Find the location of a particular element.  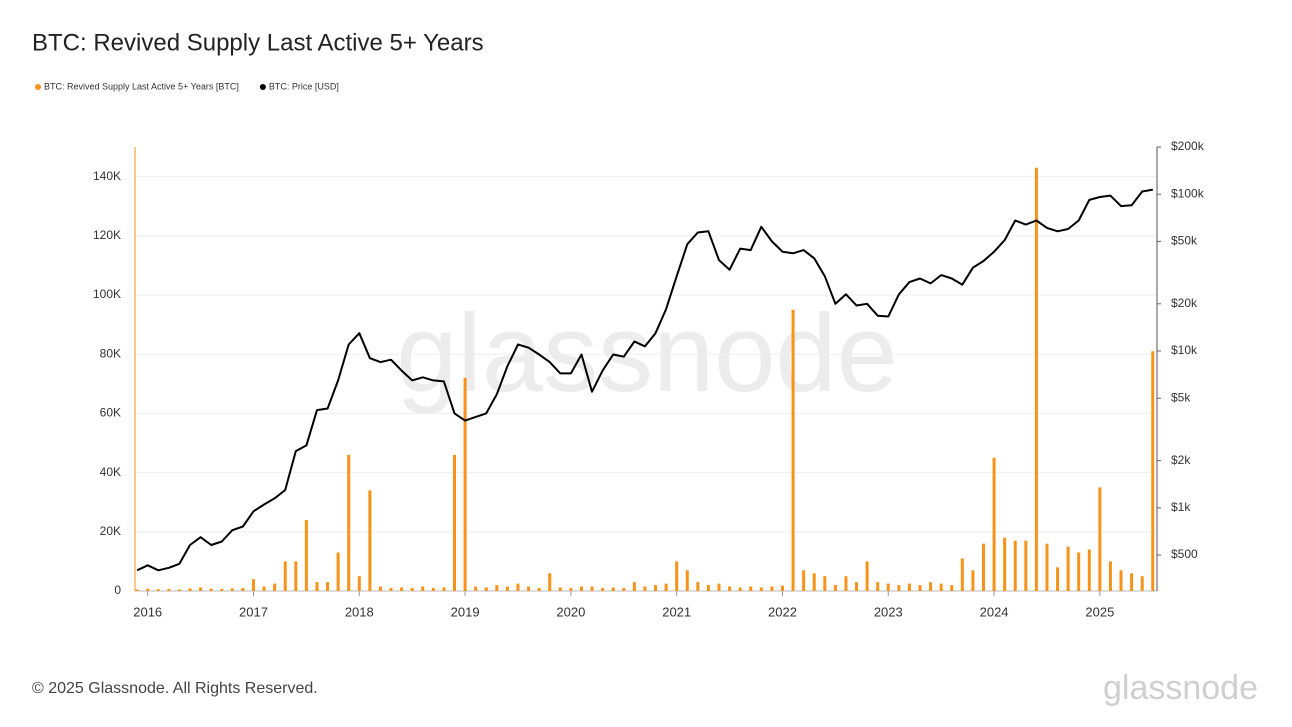

x-tick-label: 2023 is located at coordinates (888, 611).